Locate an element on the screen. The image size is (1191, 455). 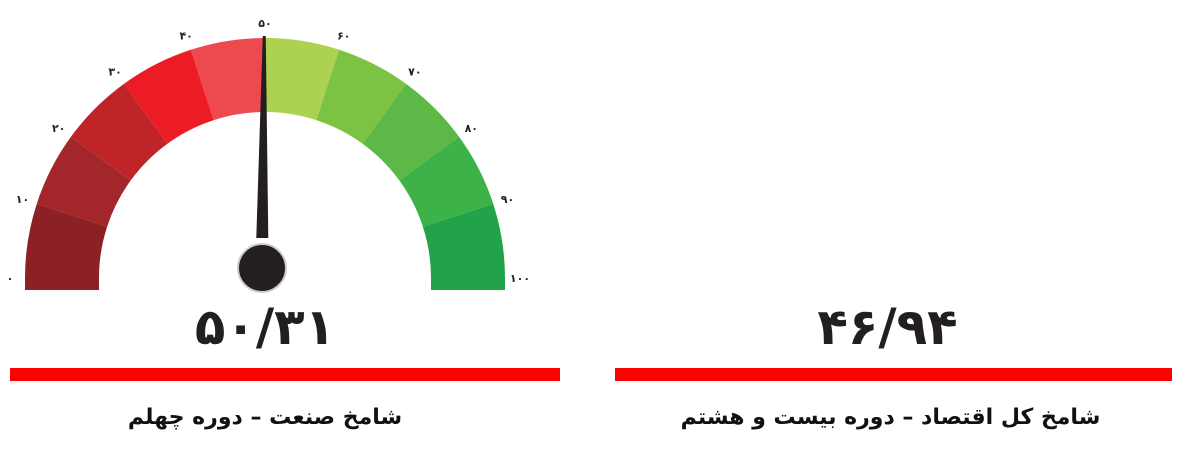
tick-label: ۴۰ is located at coordinates (185, 35).